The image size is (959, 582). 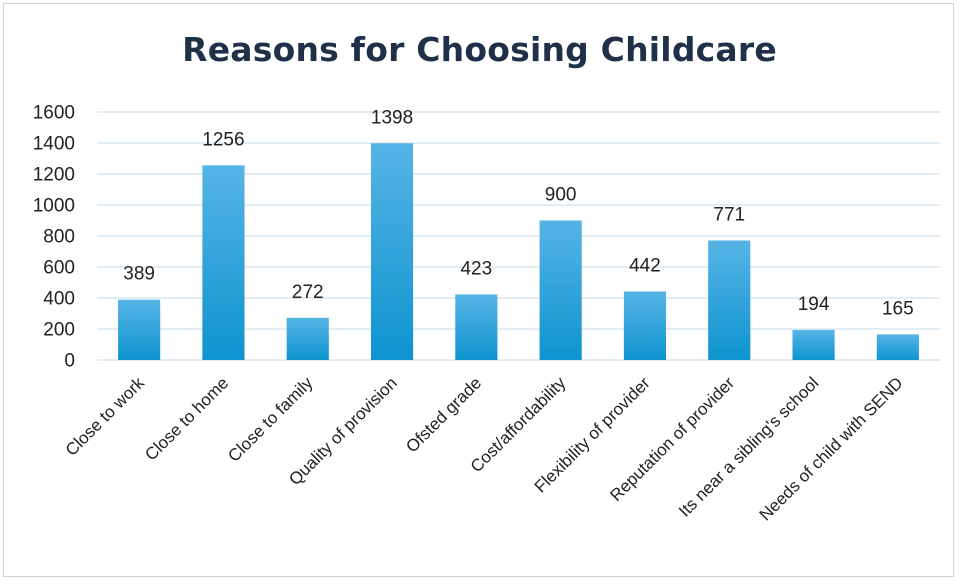 What do you see at coordinates (270, 419) in the screenshot?
I see `x-category-label: Close to family` at bounding box center [270, 419].